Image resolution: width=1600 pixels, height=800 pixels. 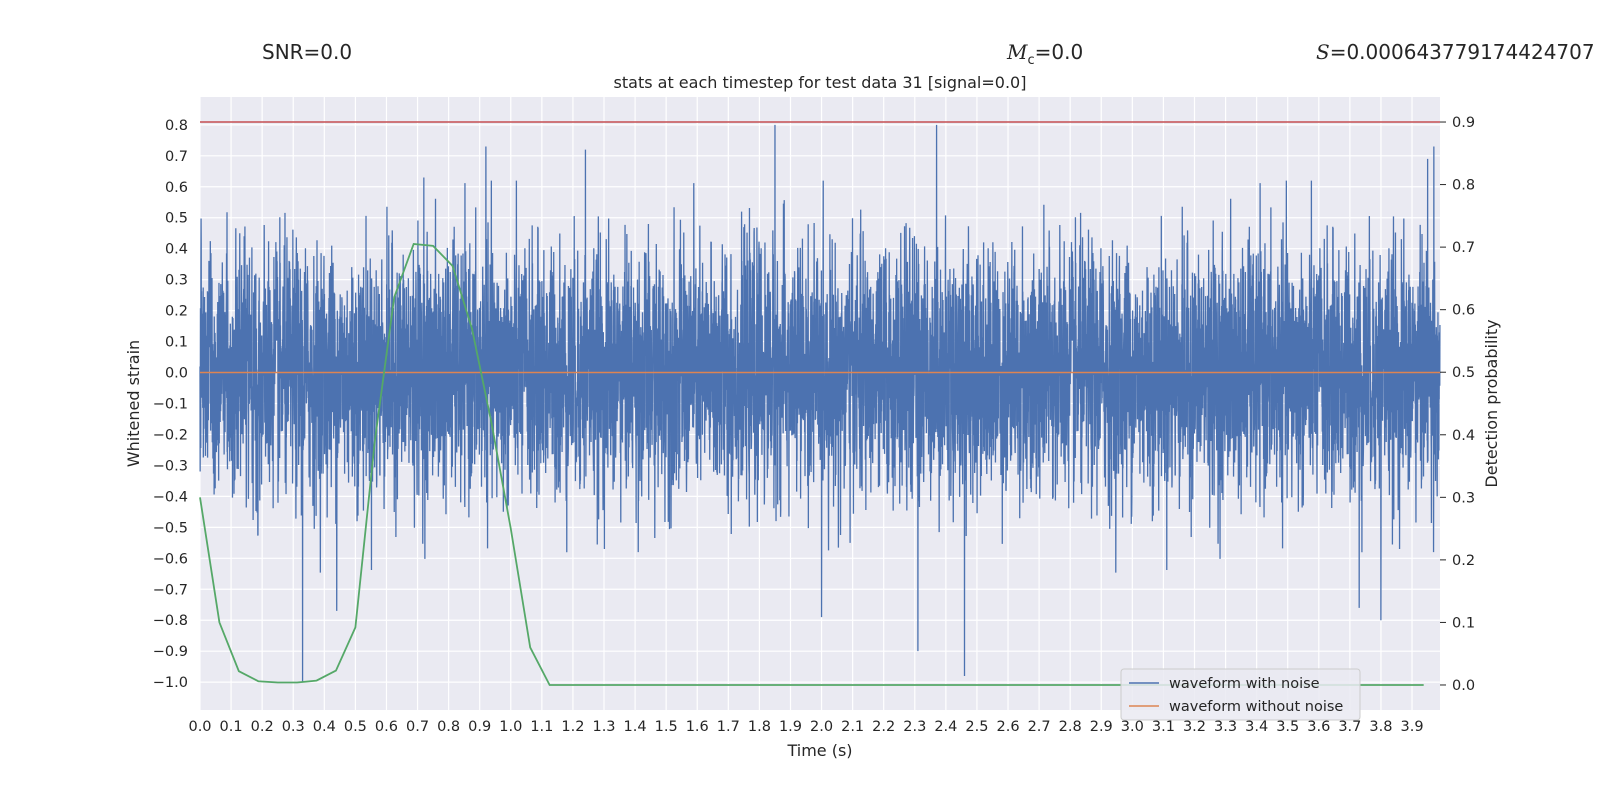 What do you see at coordinates (1491, 403) in the screenshot?
I see `y-axis-right-label: Detection probability` at bounding box center [1491, 403].